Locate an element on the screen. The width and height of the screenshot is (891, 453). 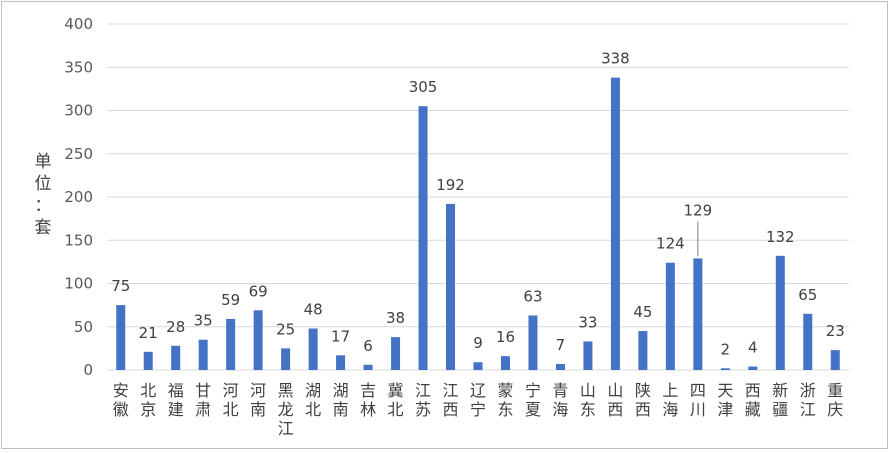
category-label: 吉林 is located at coordinates (368, 400).